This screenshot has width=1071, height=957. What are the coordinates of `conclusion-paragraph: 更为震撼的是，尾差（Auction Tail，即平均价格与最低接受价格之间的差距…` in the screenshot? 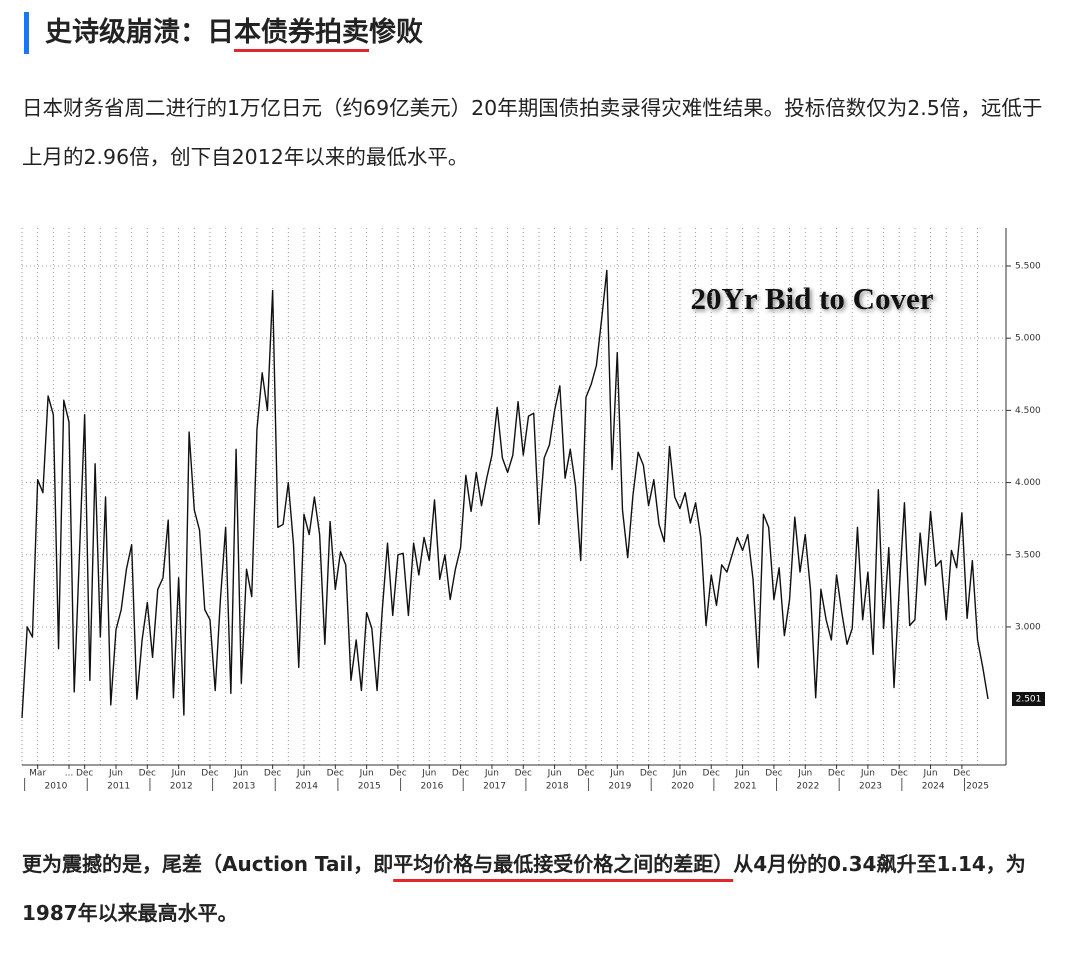 It's located at (537, 889).